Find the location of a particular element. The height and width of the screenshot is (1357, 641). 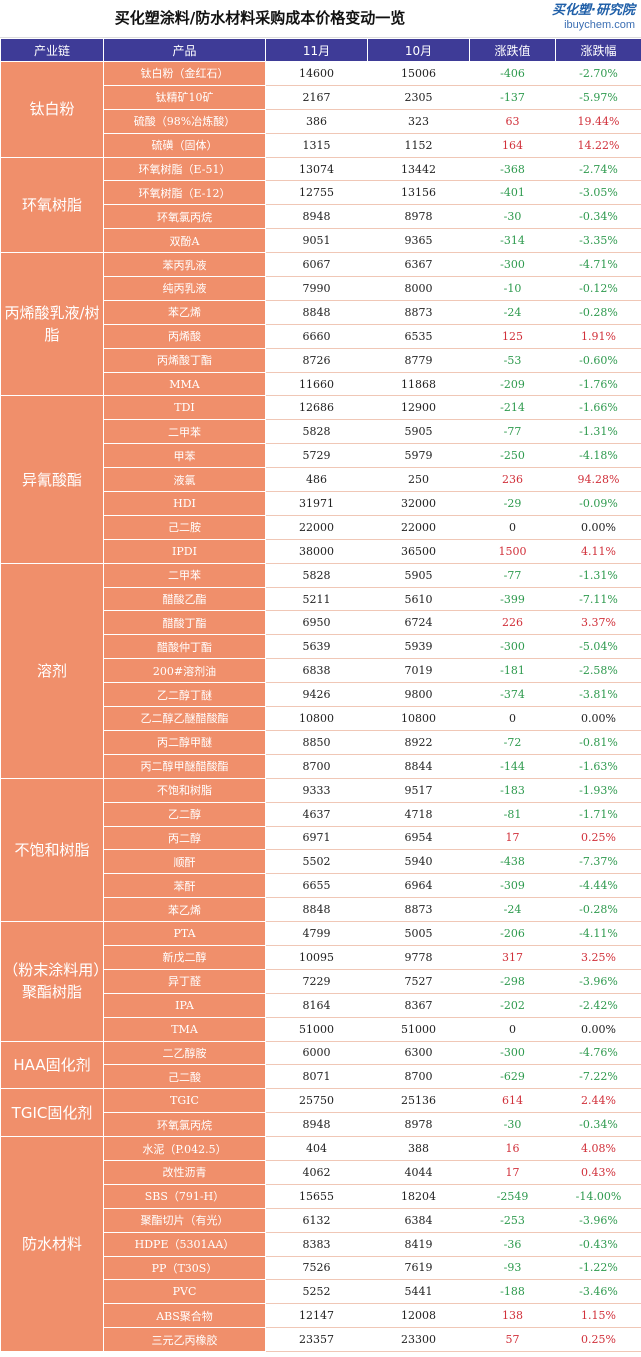

nov-price-cell: 6950 is located at coordinates (316, 623).